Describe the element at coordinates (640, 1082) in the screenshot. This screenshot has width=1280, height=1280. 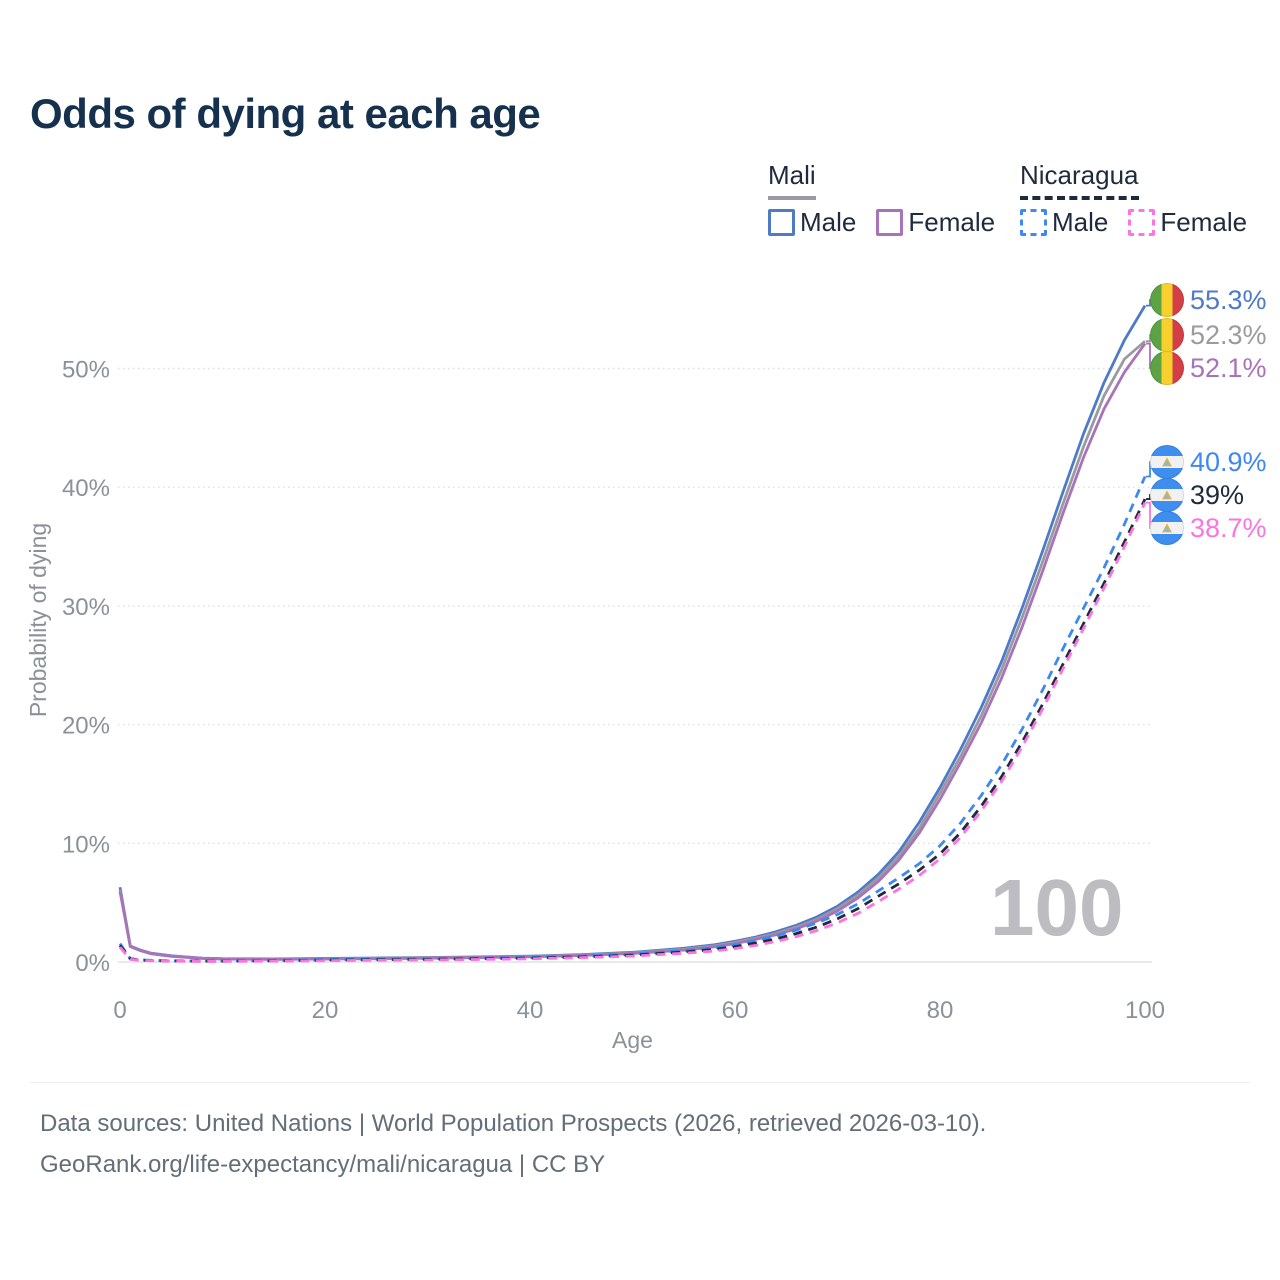
I see `footer-divider` at that location.